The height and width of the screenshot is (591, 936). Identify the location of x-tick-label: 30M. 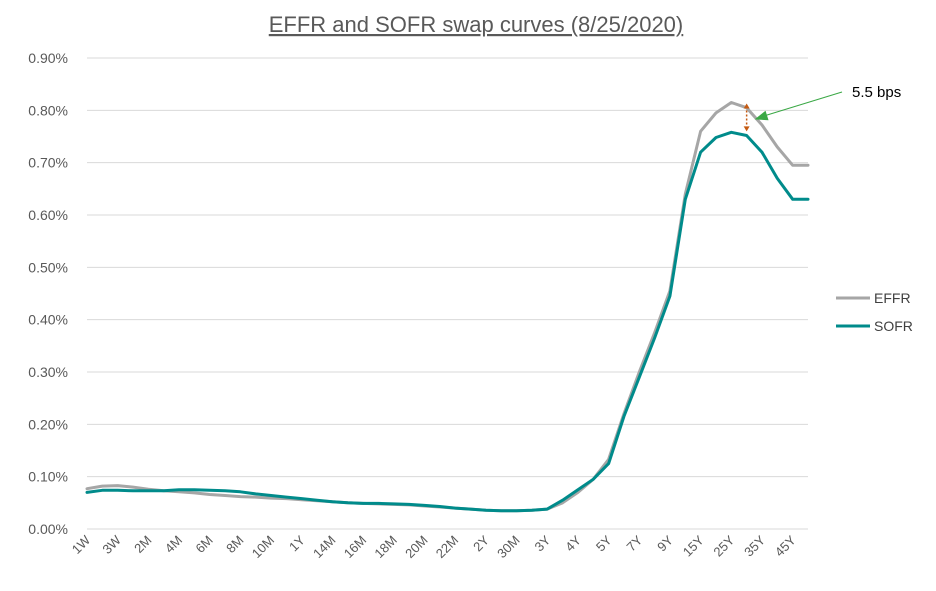
(508, 547).